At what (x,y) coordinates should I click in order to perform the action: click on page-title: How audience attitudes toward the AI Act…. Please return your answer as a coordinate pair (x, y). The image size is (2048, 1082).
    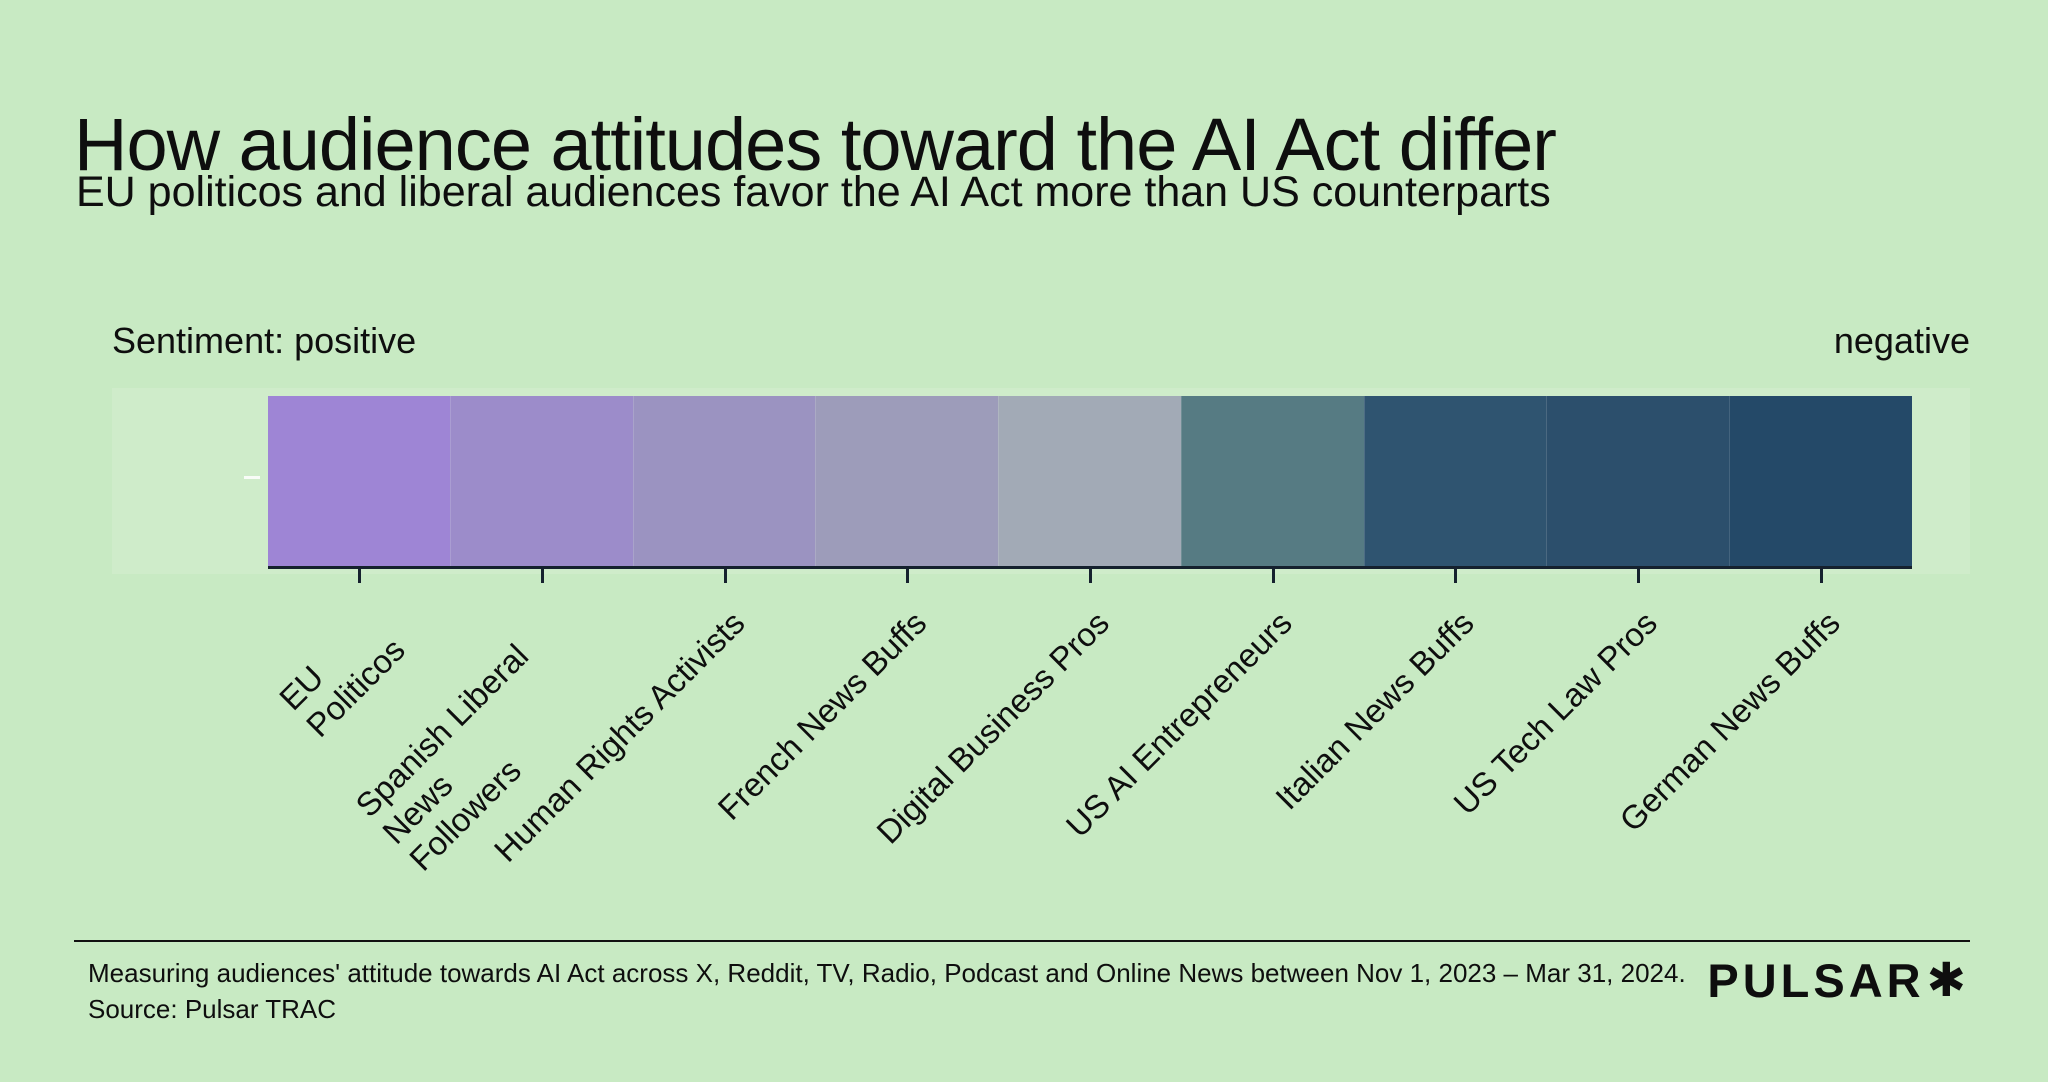
    Looking at the image, I should click on (815, 144).